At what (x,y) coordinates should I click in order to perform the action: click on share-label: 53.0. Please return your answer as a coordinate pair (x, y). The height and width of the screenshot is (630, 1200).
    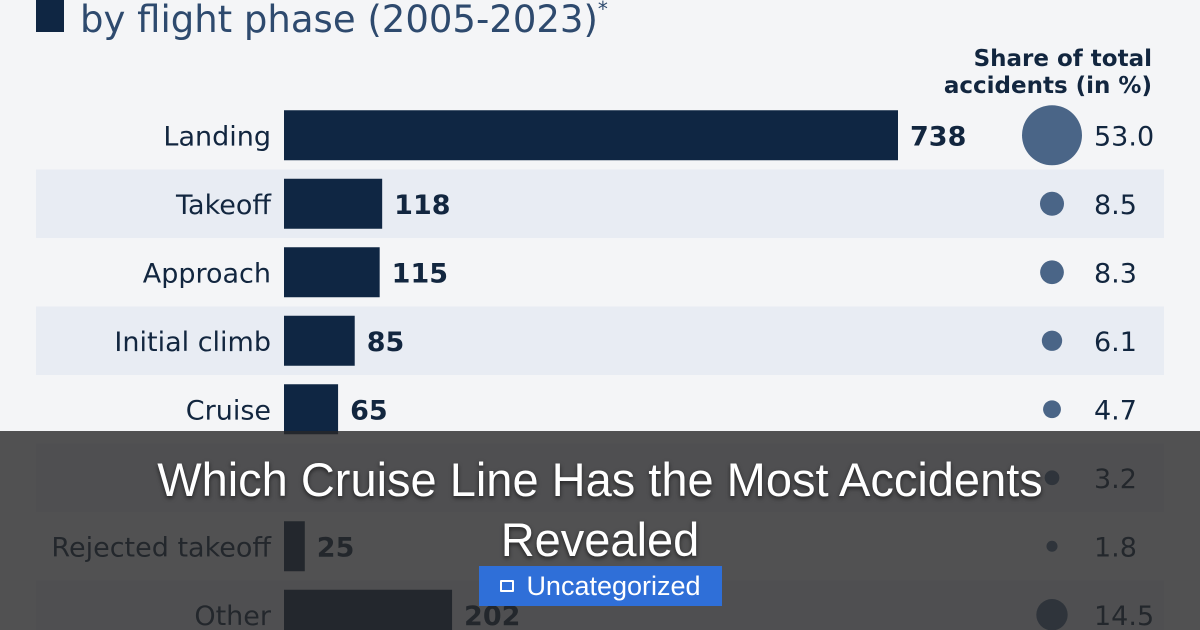
    Looking at the image, I should click on (1124, 136).